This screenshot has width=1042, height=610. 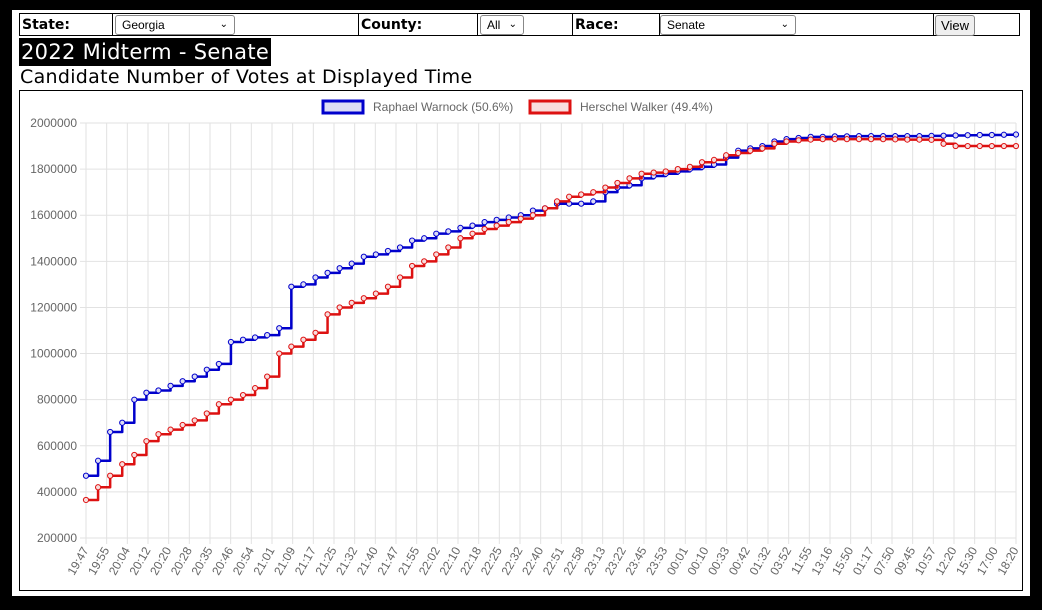 What do you see at coordinates (46, 24) in the screenshot?
I see `state-label: State:` at bounding box center [46, 24].